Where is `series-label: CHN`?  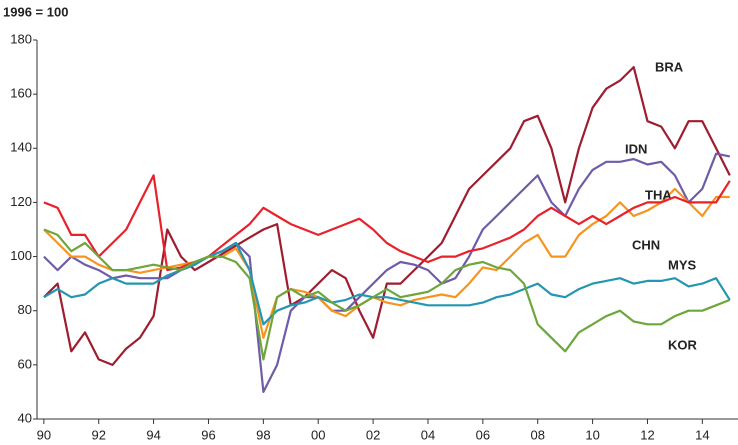 series-label: CHN is located at coordinates (646, 244).